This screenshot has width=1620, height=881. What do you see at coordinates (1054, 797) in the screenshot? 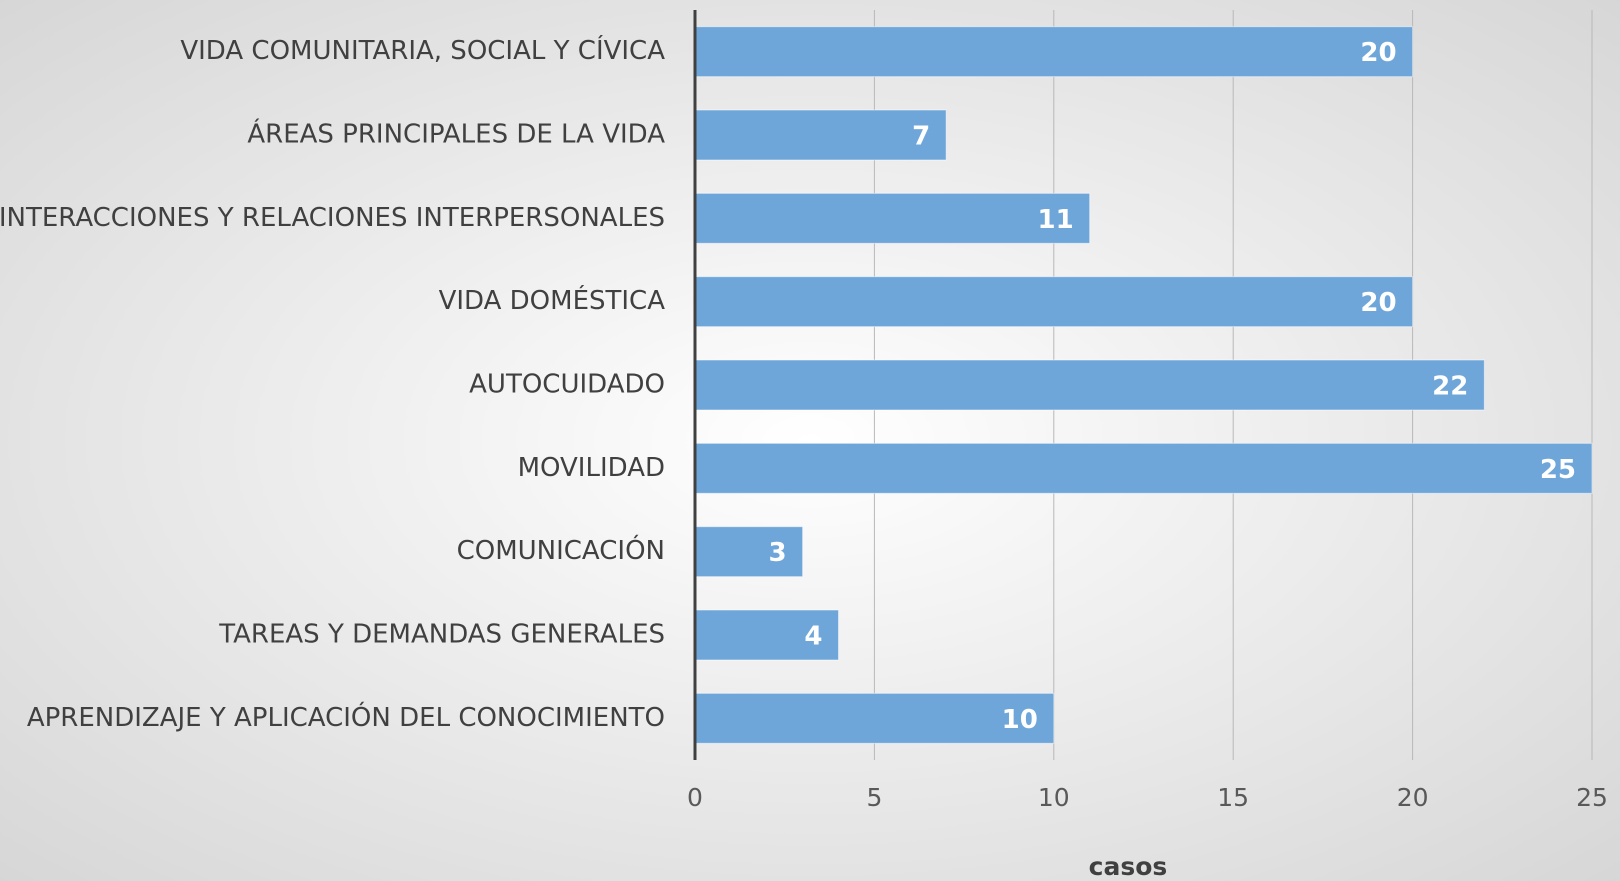
I see `x-tick-label: 10` at bounding box center [1054, 797].